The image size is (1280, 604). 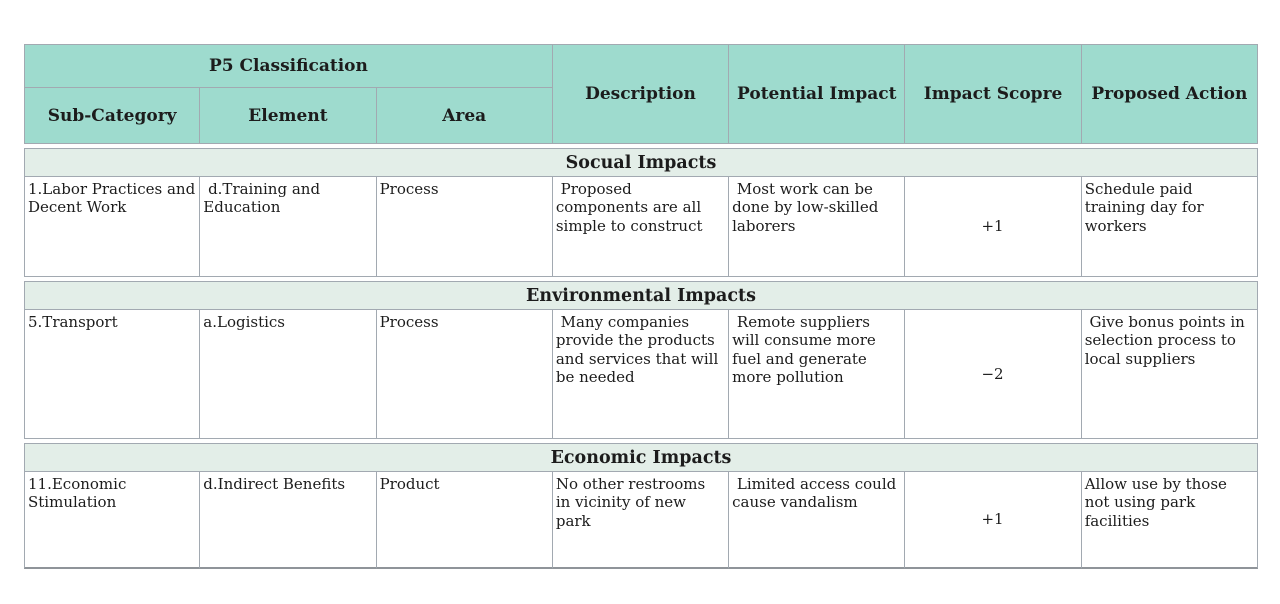 I want to click on header-proposed-action: Proposed Action, so click(x=1169, y=94).